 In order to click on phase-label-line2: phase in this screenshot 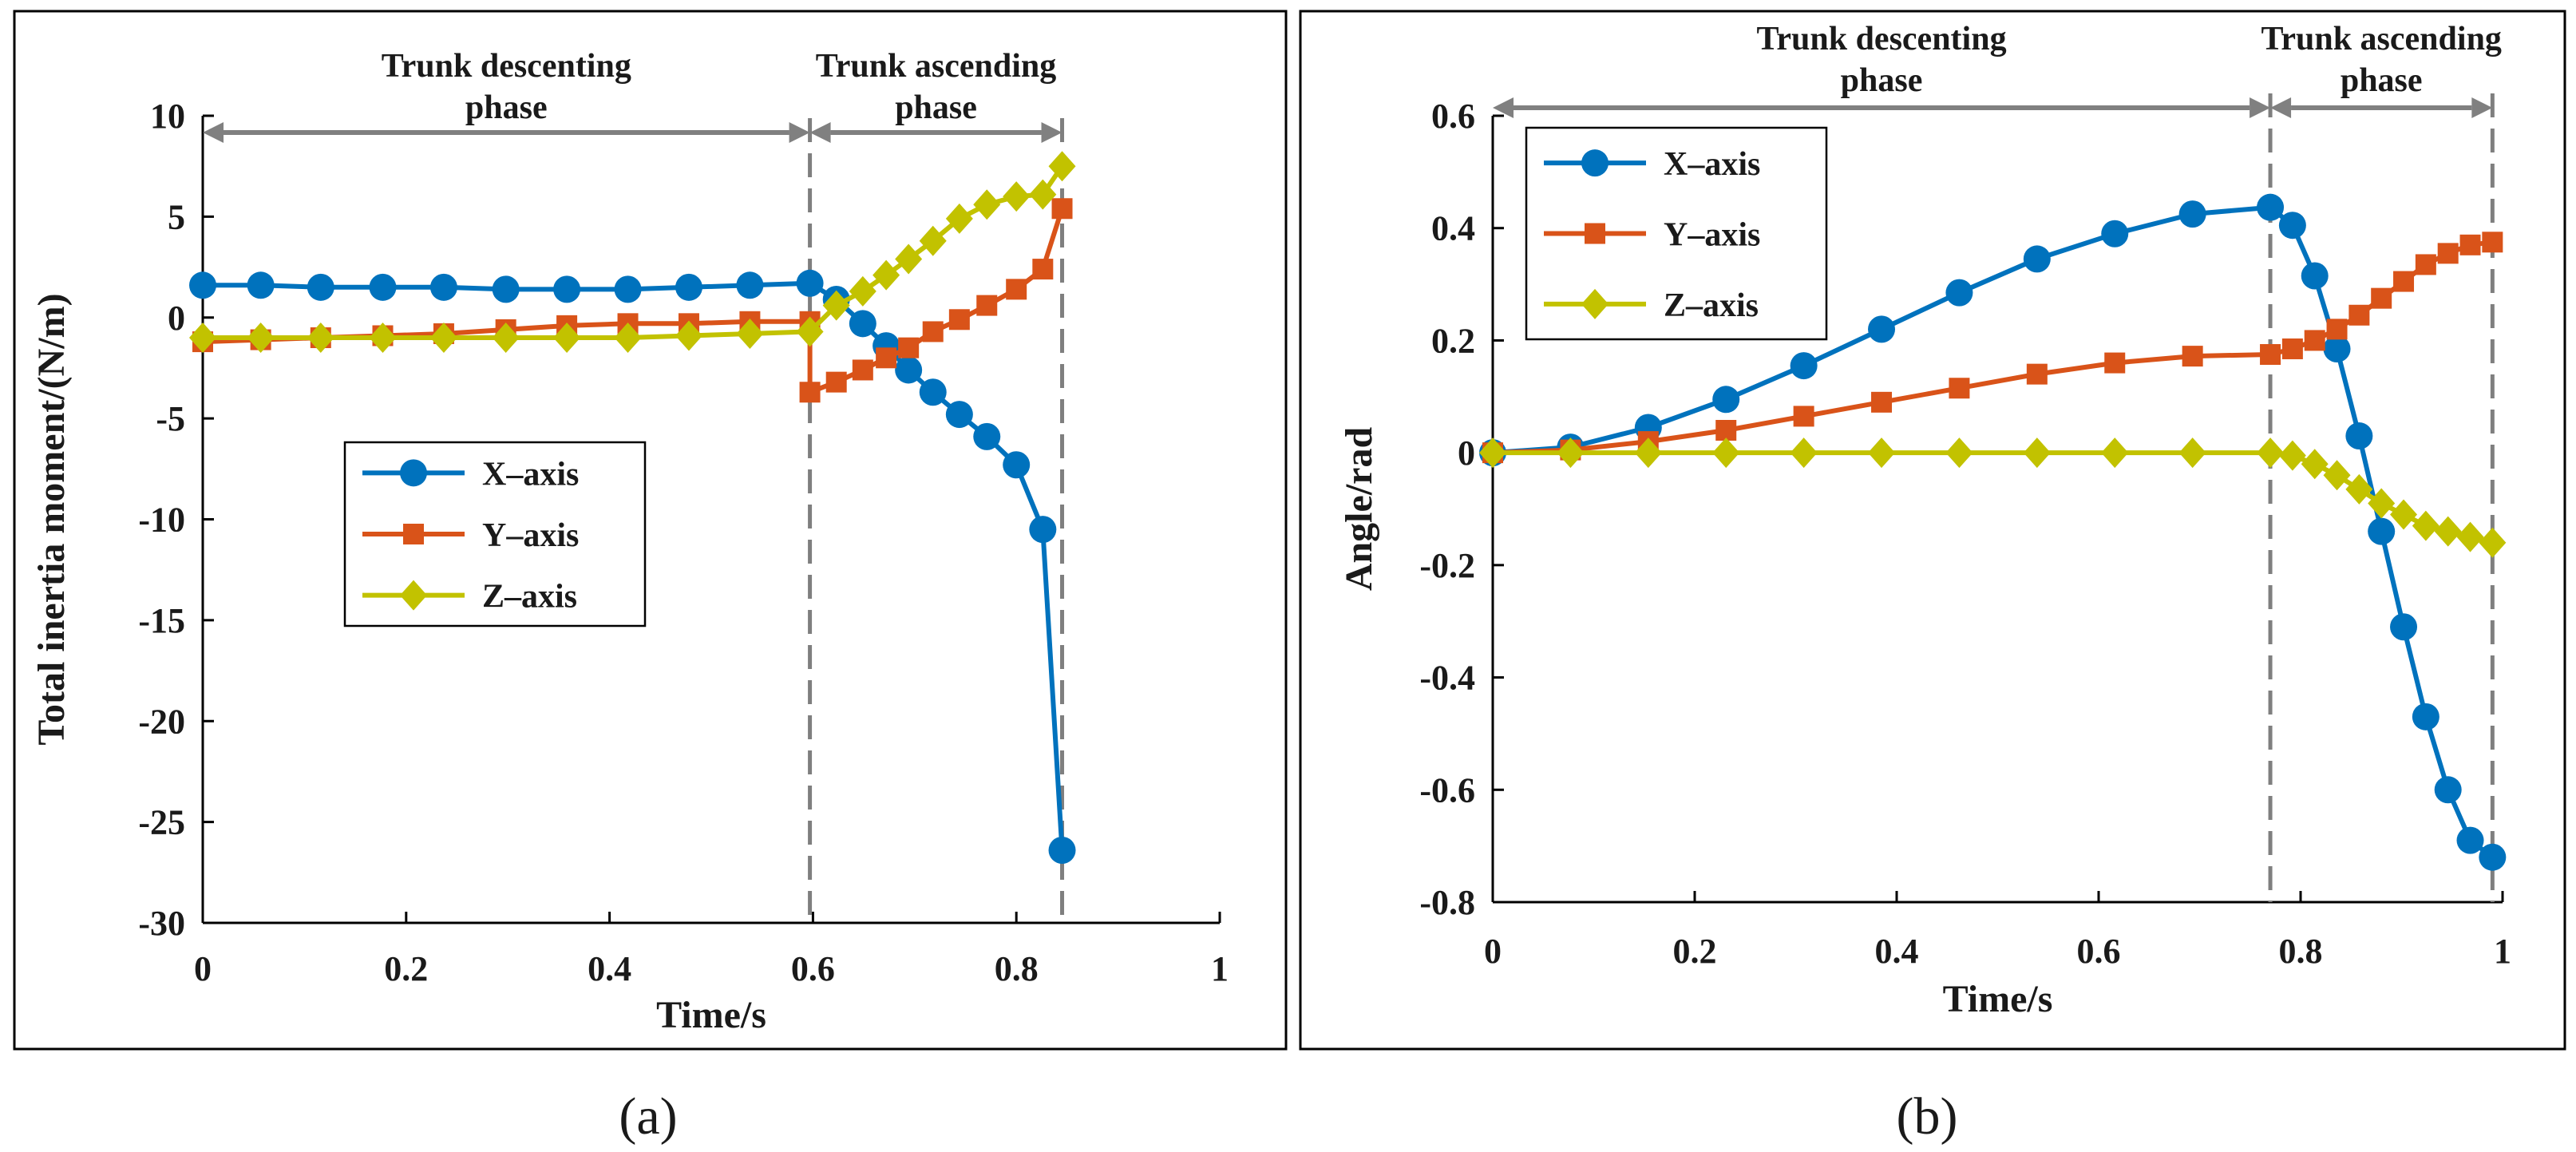, I will do `click(2382, 81)`.